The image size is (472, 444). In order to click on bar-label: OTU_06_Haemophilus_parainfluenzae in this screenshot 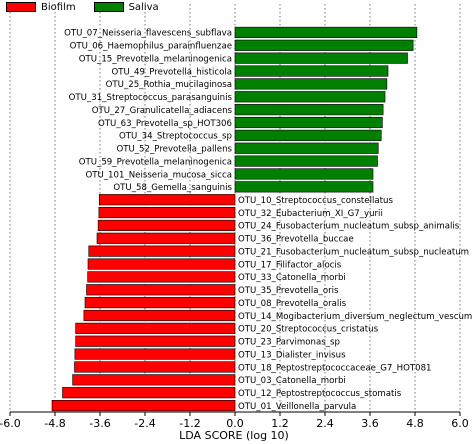, I will do `click(151, 47)`.